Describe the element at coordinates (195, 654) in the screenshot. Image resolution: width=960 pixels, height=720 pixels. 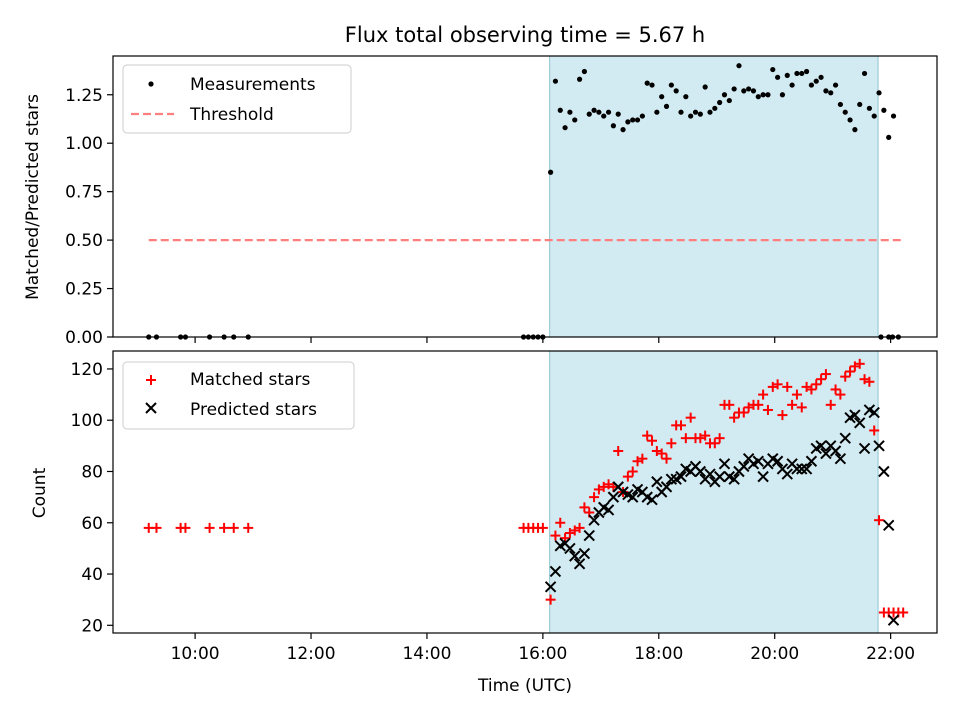
I see `count-x-tick-label: 10:00` at that location.